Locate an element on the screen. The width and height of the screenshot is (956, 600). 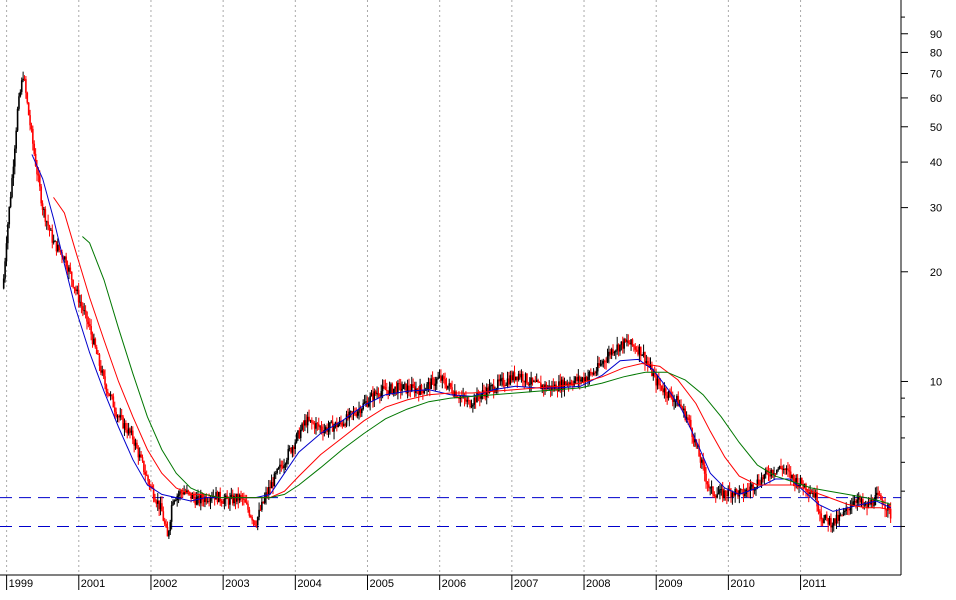
x-tick-label-2011: 2011 is located at coordinates (815, 584).